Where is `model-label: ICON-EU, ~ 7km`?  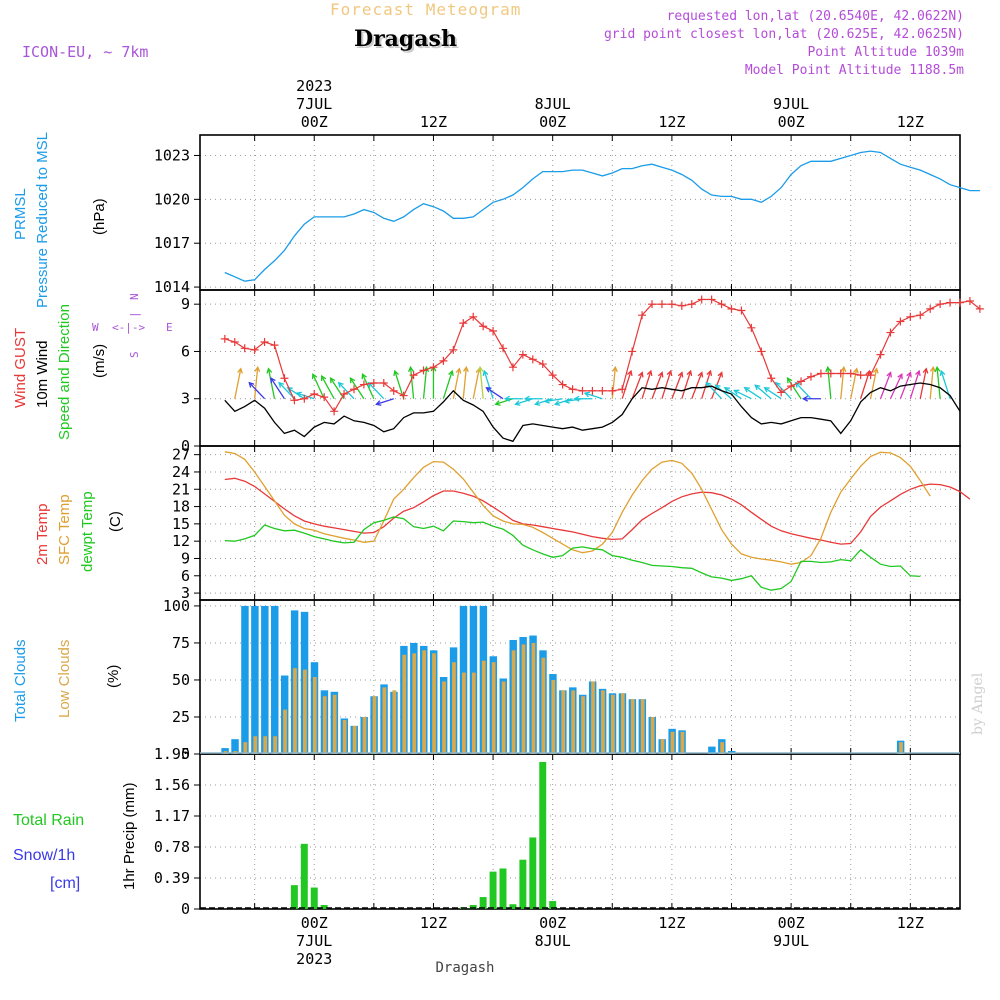 model-label: ICON-EU, ~ 7km is located at coordinates (85, 52).